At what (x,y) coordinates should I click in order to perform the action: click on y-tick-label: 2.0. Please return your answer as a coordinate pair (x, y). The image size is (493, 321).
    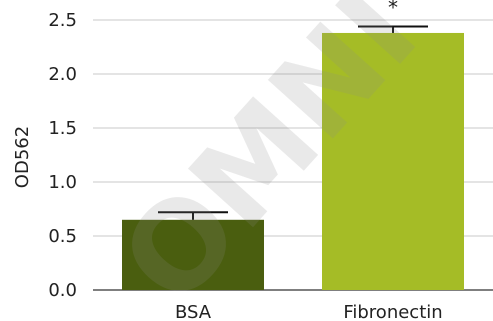
    Looking at the image, I should click on (62, 74).